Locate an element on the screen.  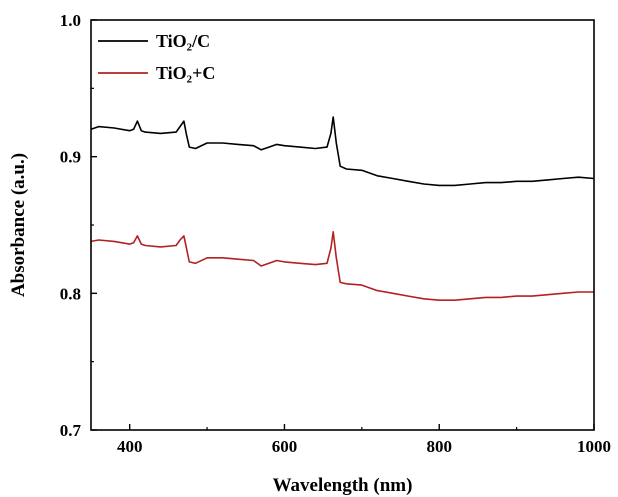
x-tick-label: 1000 is located at coordinates (594, 446).